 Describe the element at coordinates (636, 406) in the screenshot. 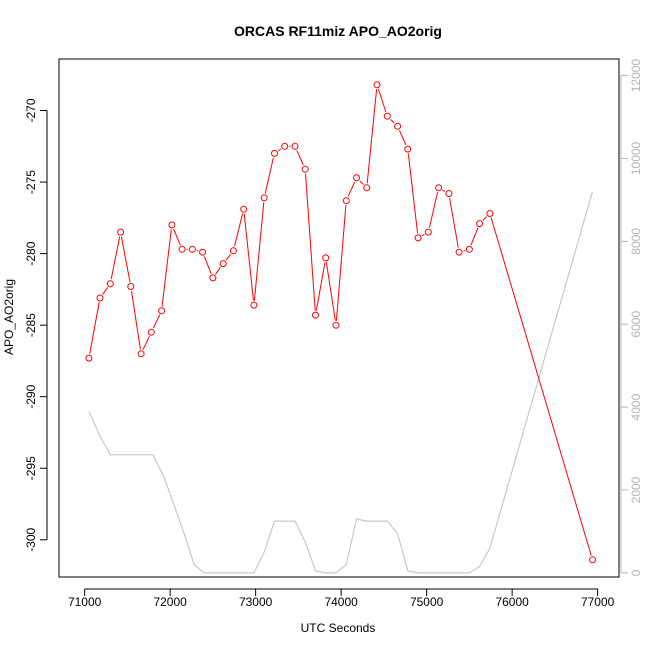

I see `y2-tick-label: 4000` at that location.